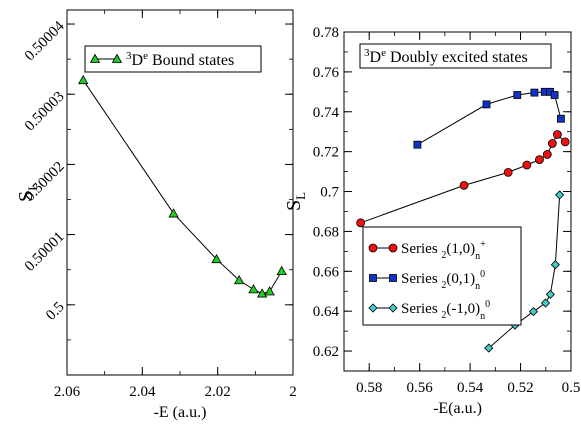 This screenshot has width=581, height=428. What do you see at coordinates (457, 408) in the screenshot?
I see `x-axis-label: -E(a.u.)` at bounding box center [457, 408].